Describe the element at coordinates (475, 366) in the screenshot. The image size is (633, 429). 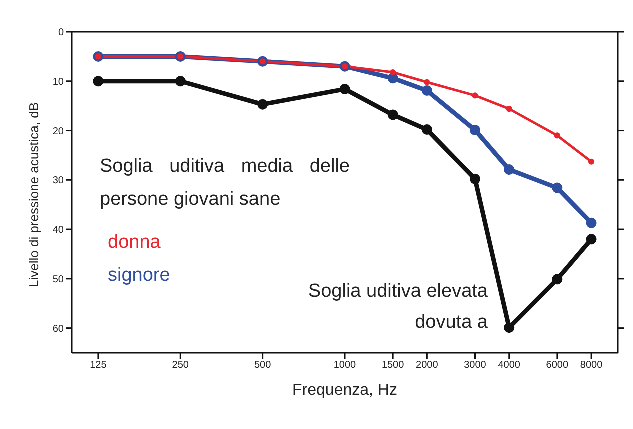
I see `x-tick-label: 3000` at that location.